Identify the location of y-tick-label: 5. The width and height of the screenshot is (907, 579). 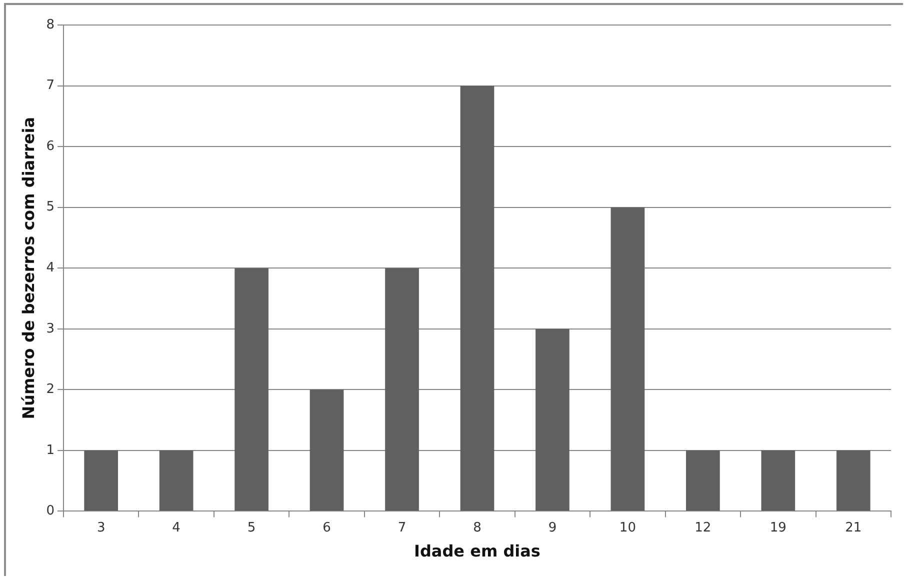
(50, 207).